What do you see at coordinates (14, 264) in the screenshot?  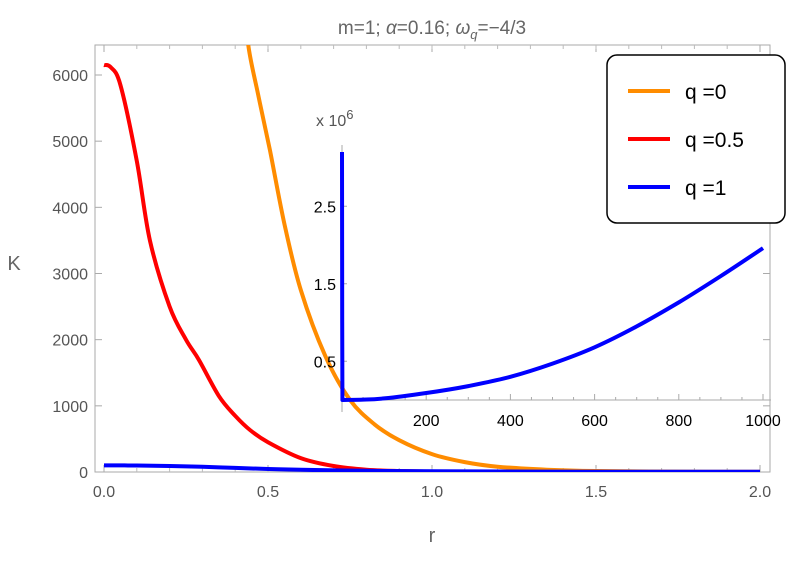 I see `y-axis-label: K` at bounding box center [14, 264].